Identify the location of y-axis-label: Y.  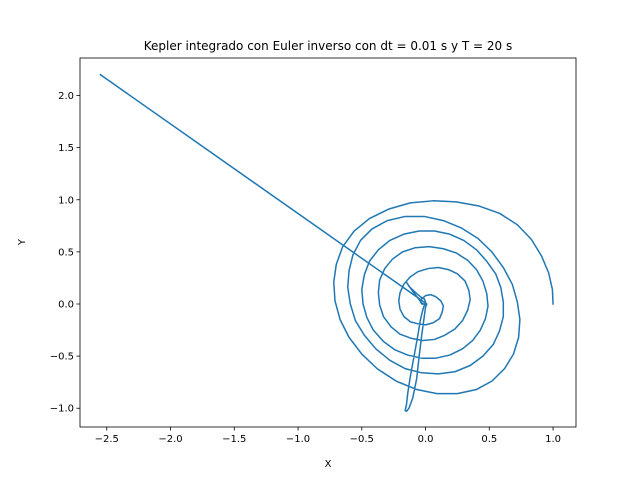
(22, 242).